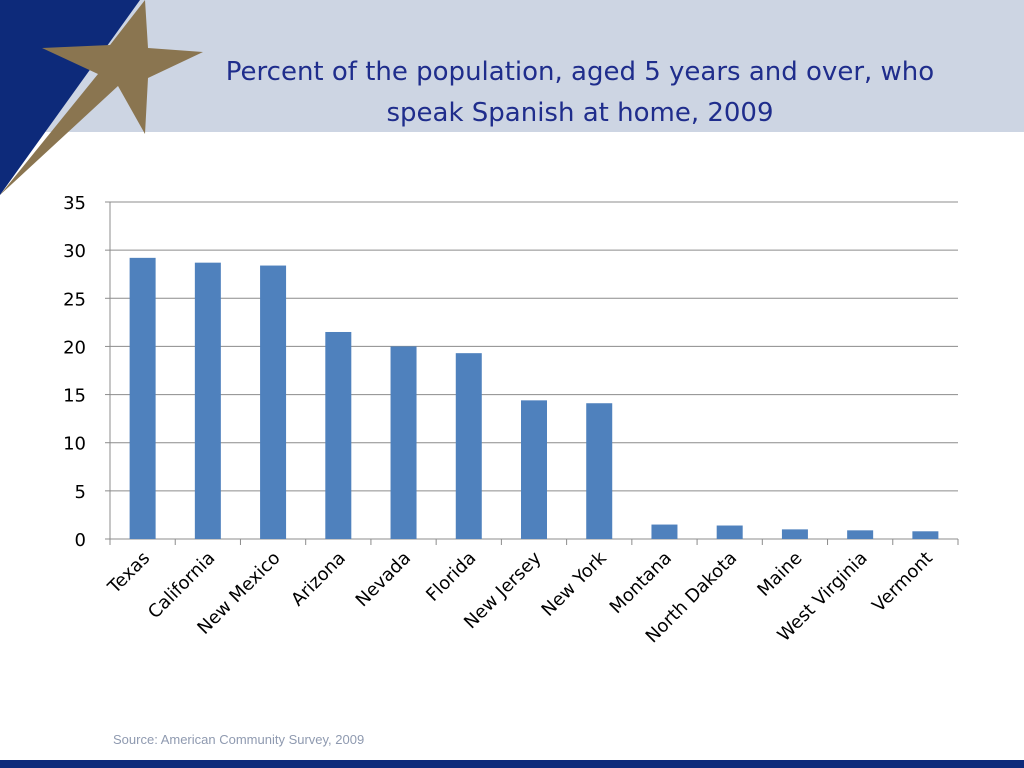 The width and height of the screenshot is (1024, 768). What do you see at coordinates (794, 534) in the screenshot?
I see `bar-maine` at bounding box center [794, 534].